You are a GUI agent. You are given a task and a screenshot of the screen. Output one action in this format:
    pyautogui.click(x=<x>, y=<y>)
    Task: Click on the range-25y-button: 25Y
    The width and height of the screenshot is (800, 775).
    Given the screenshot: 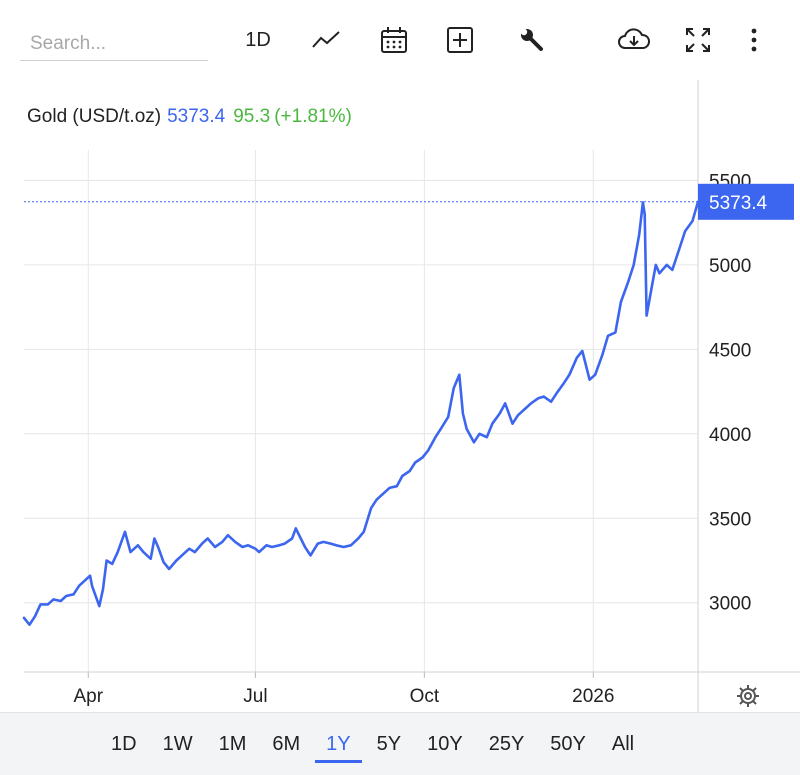 What is the action you would take?
    pyautogui.click(x=506, y=743)
    